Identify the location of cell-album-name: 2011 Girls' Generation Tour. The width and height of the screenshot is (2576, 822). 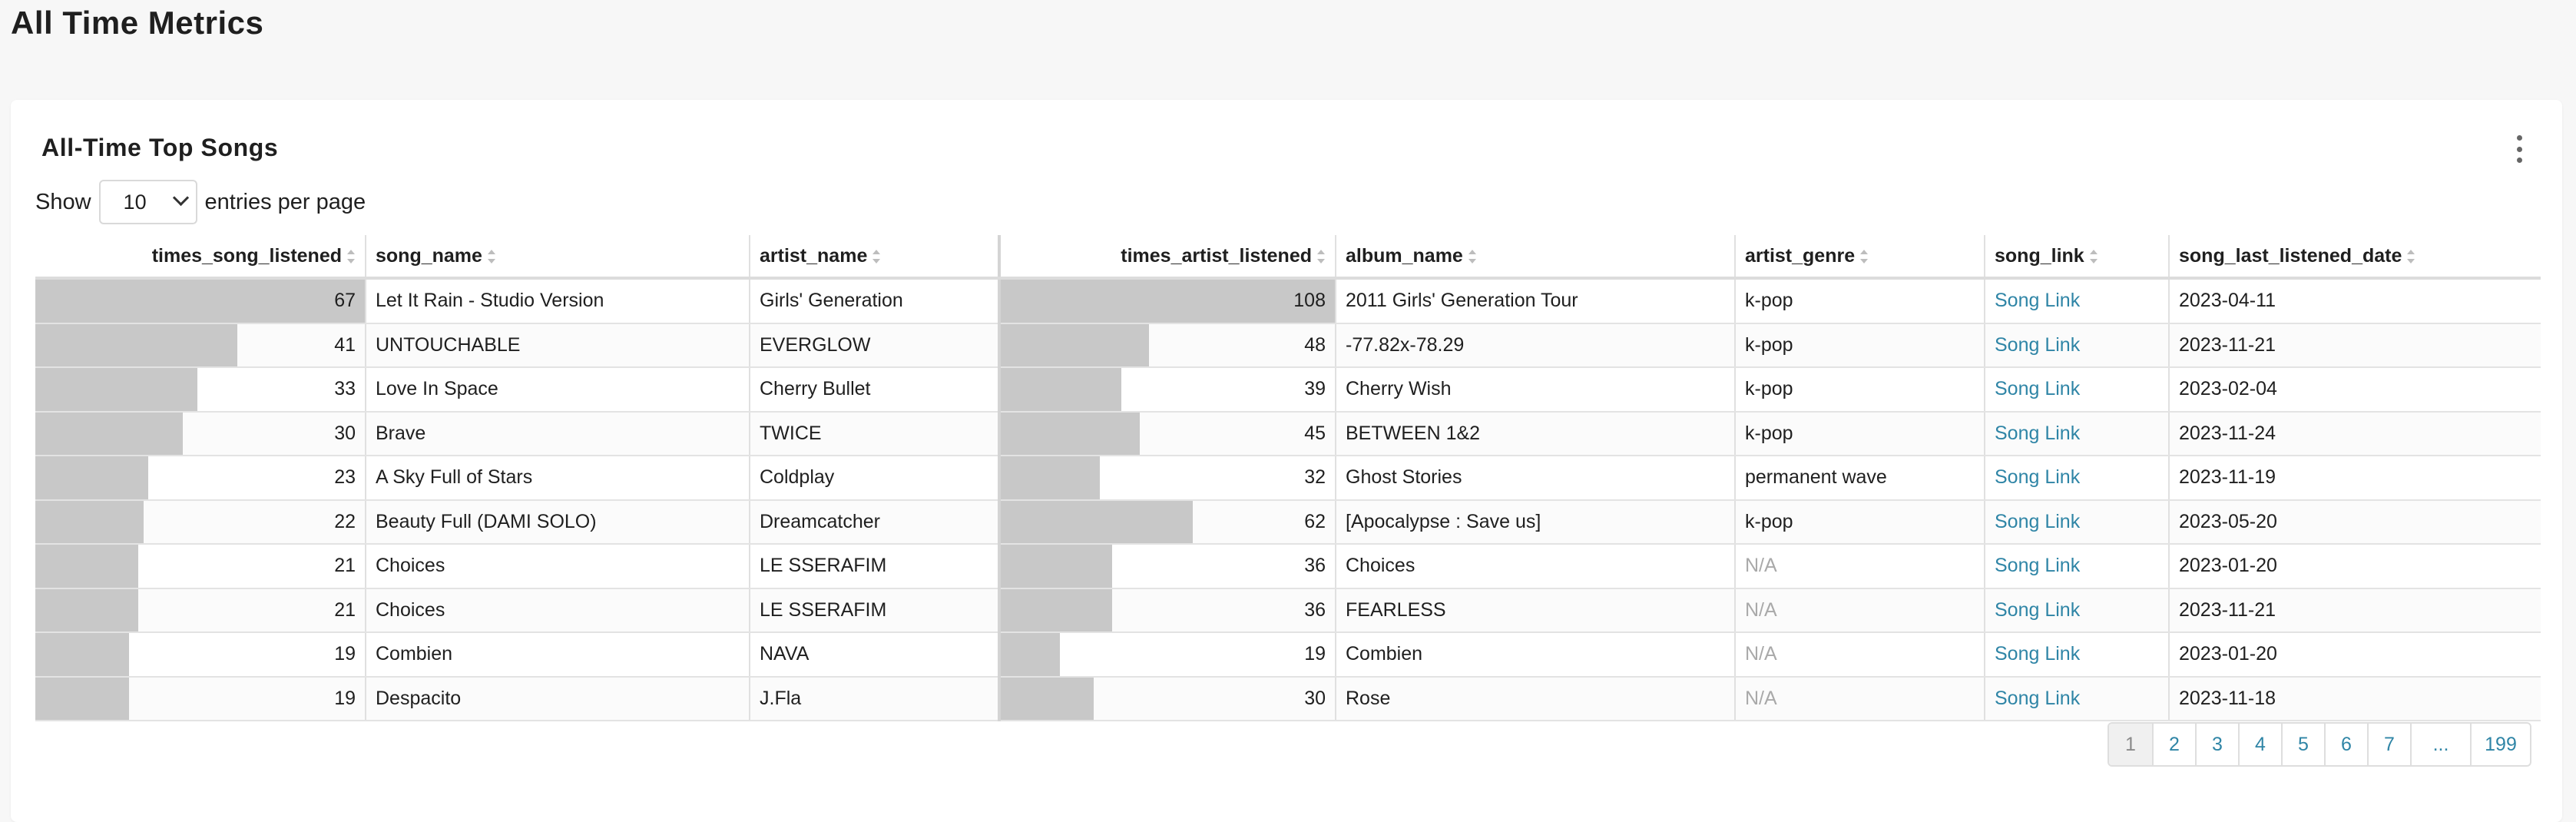
(1535, 301).